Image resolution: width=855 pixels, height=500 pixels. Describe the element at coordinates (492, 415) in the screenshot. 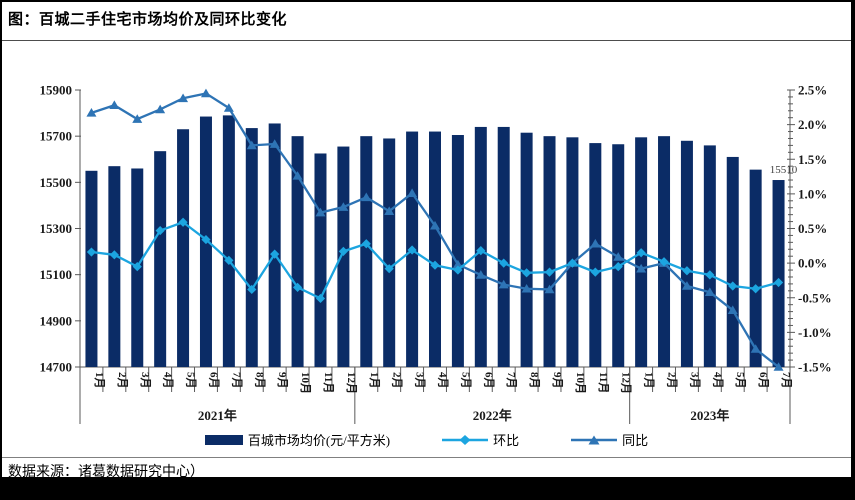

I see `svg-text: 2022年` at that location.